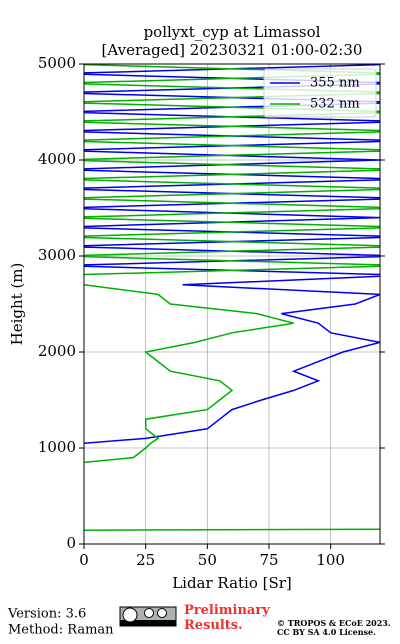  Describe the element at coordinates (46, 614) in the screenshot. I see `version: Version: 3.6` at that location.